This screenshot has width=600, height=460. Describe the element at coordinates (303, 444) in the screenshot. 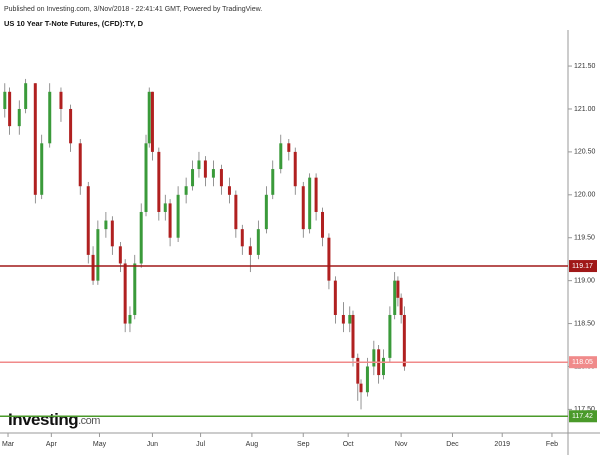

I see `x-tick-label: Sep` at that location.